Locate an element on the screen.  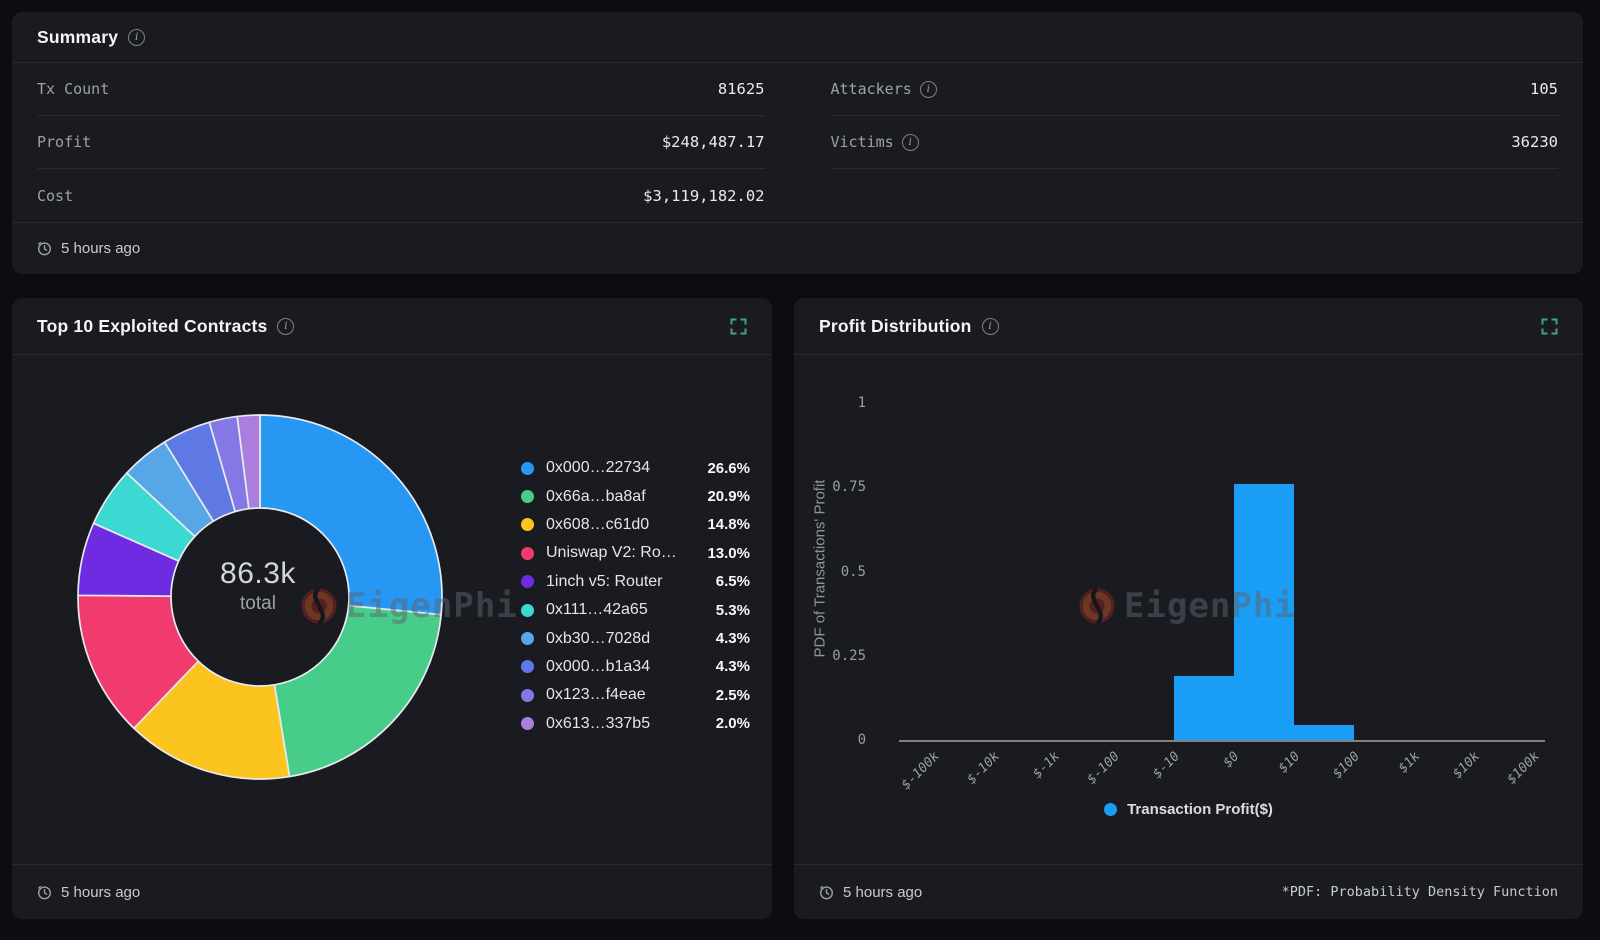
summary-row-victims: Victims i 36230 is located at coordinates (1194, 142).